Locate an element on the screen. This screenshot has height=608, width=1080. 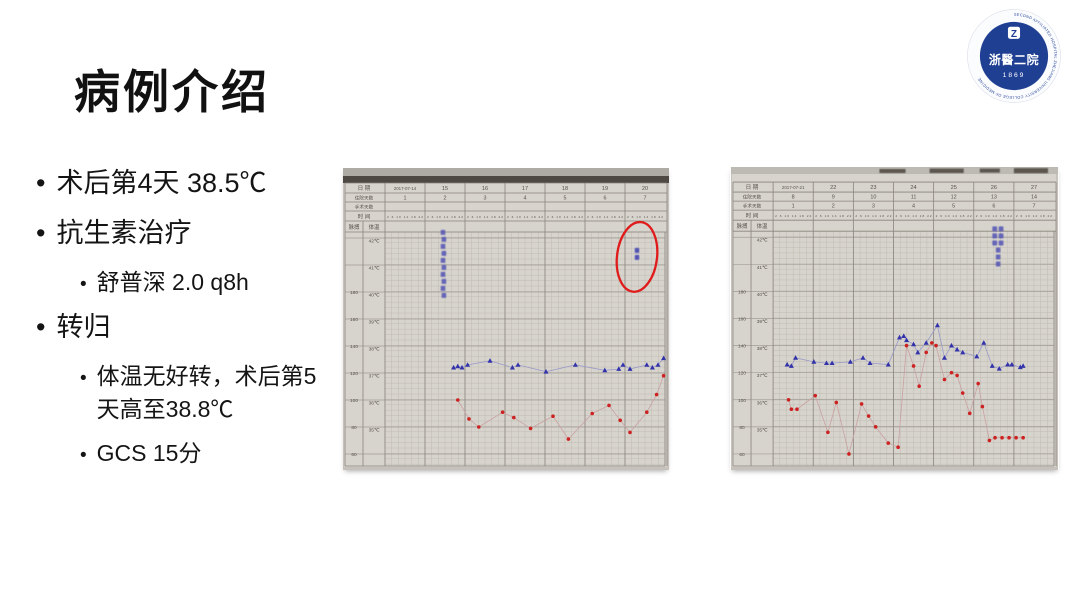
svg-text: 日 期 is located at coordinates (364, 188).